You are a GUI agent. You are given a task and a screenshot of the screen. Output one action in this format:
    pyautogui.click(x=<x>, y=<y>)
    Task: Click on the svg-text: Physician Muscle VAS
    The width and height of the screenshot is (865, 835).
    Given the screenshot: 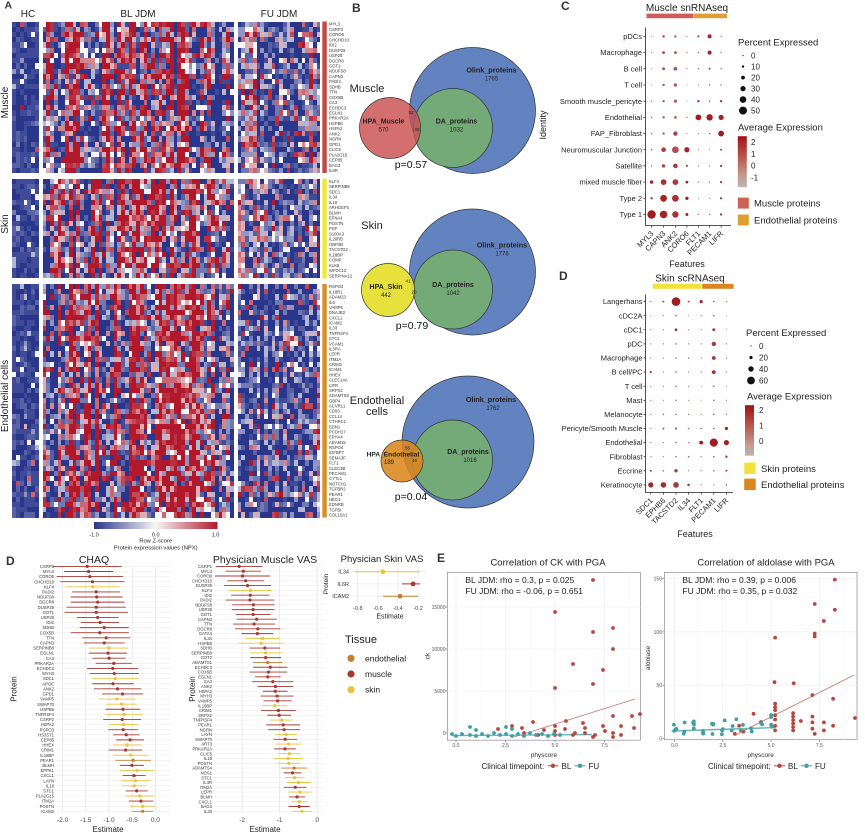 What is the action you would take?
    pyautogui.click(x=265, y=560)
    